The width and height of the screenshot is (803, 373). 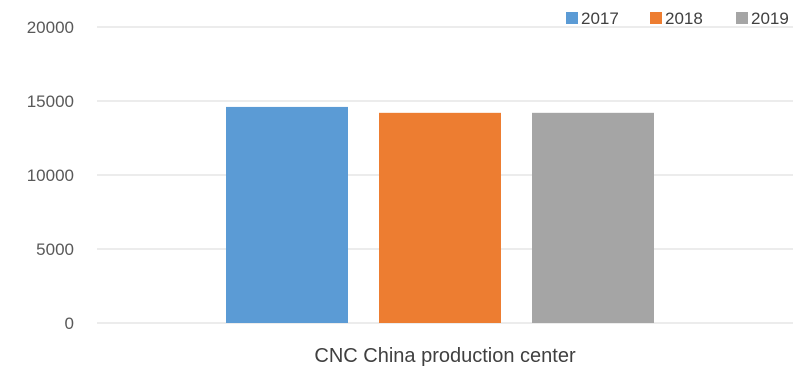 I want to click on y-tick-label: 0, so click(x=69, y=323).